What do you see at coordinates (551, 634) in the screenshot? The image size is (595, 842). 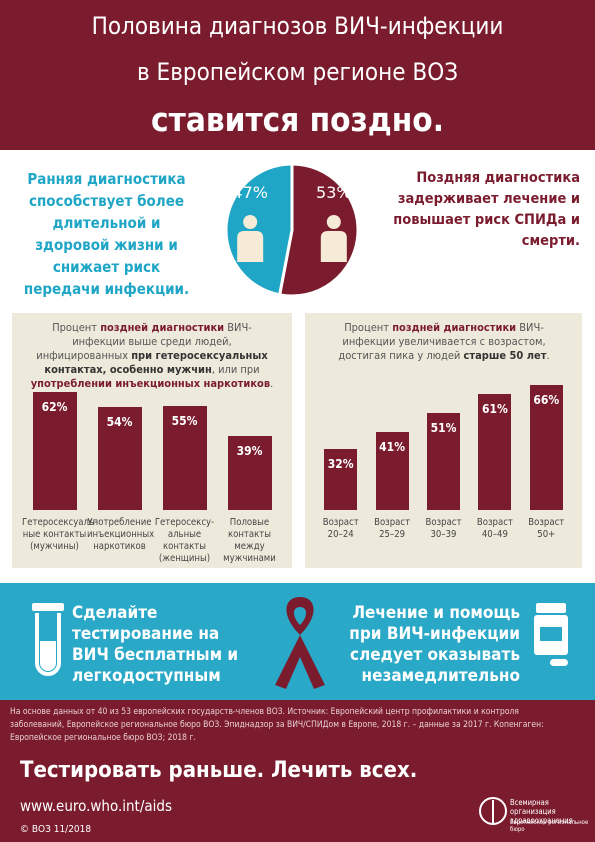 I see `pill-bottle-icon` at bounding box center [551, 634].